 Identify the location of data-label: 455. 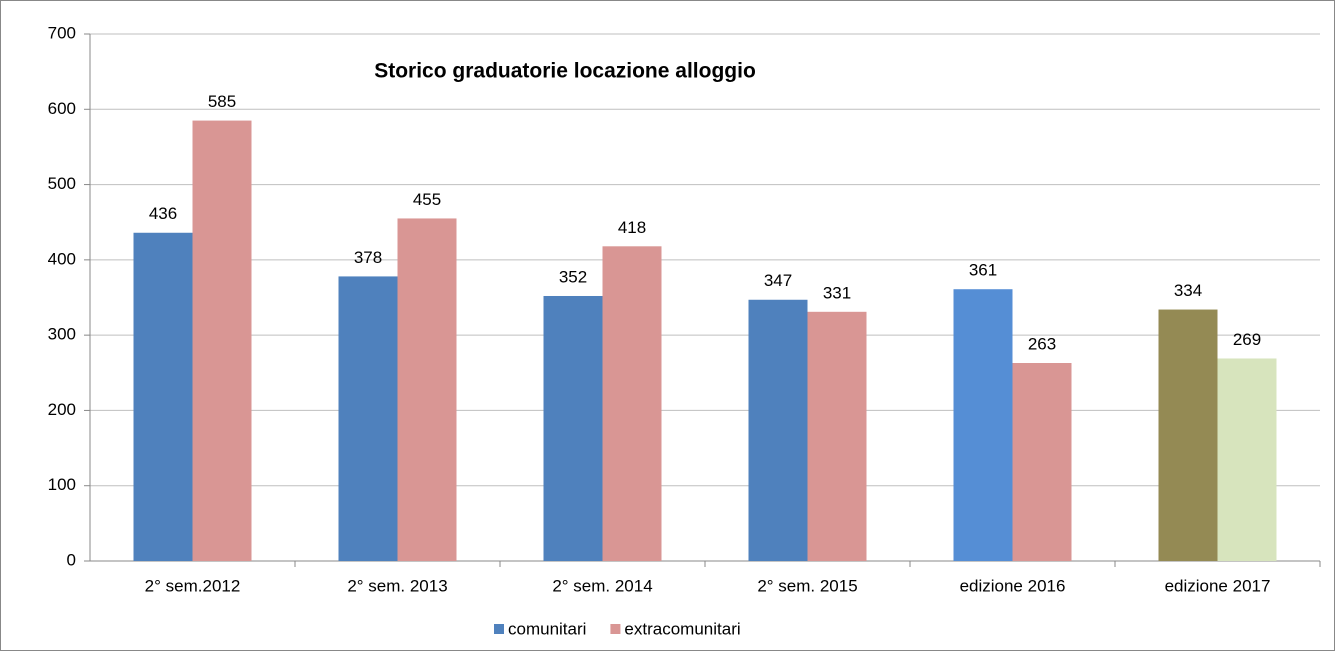
(427, 199).